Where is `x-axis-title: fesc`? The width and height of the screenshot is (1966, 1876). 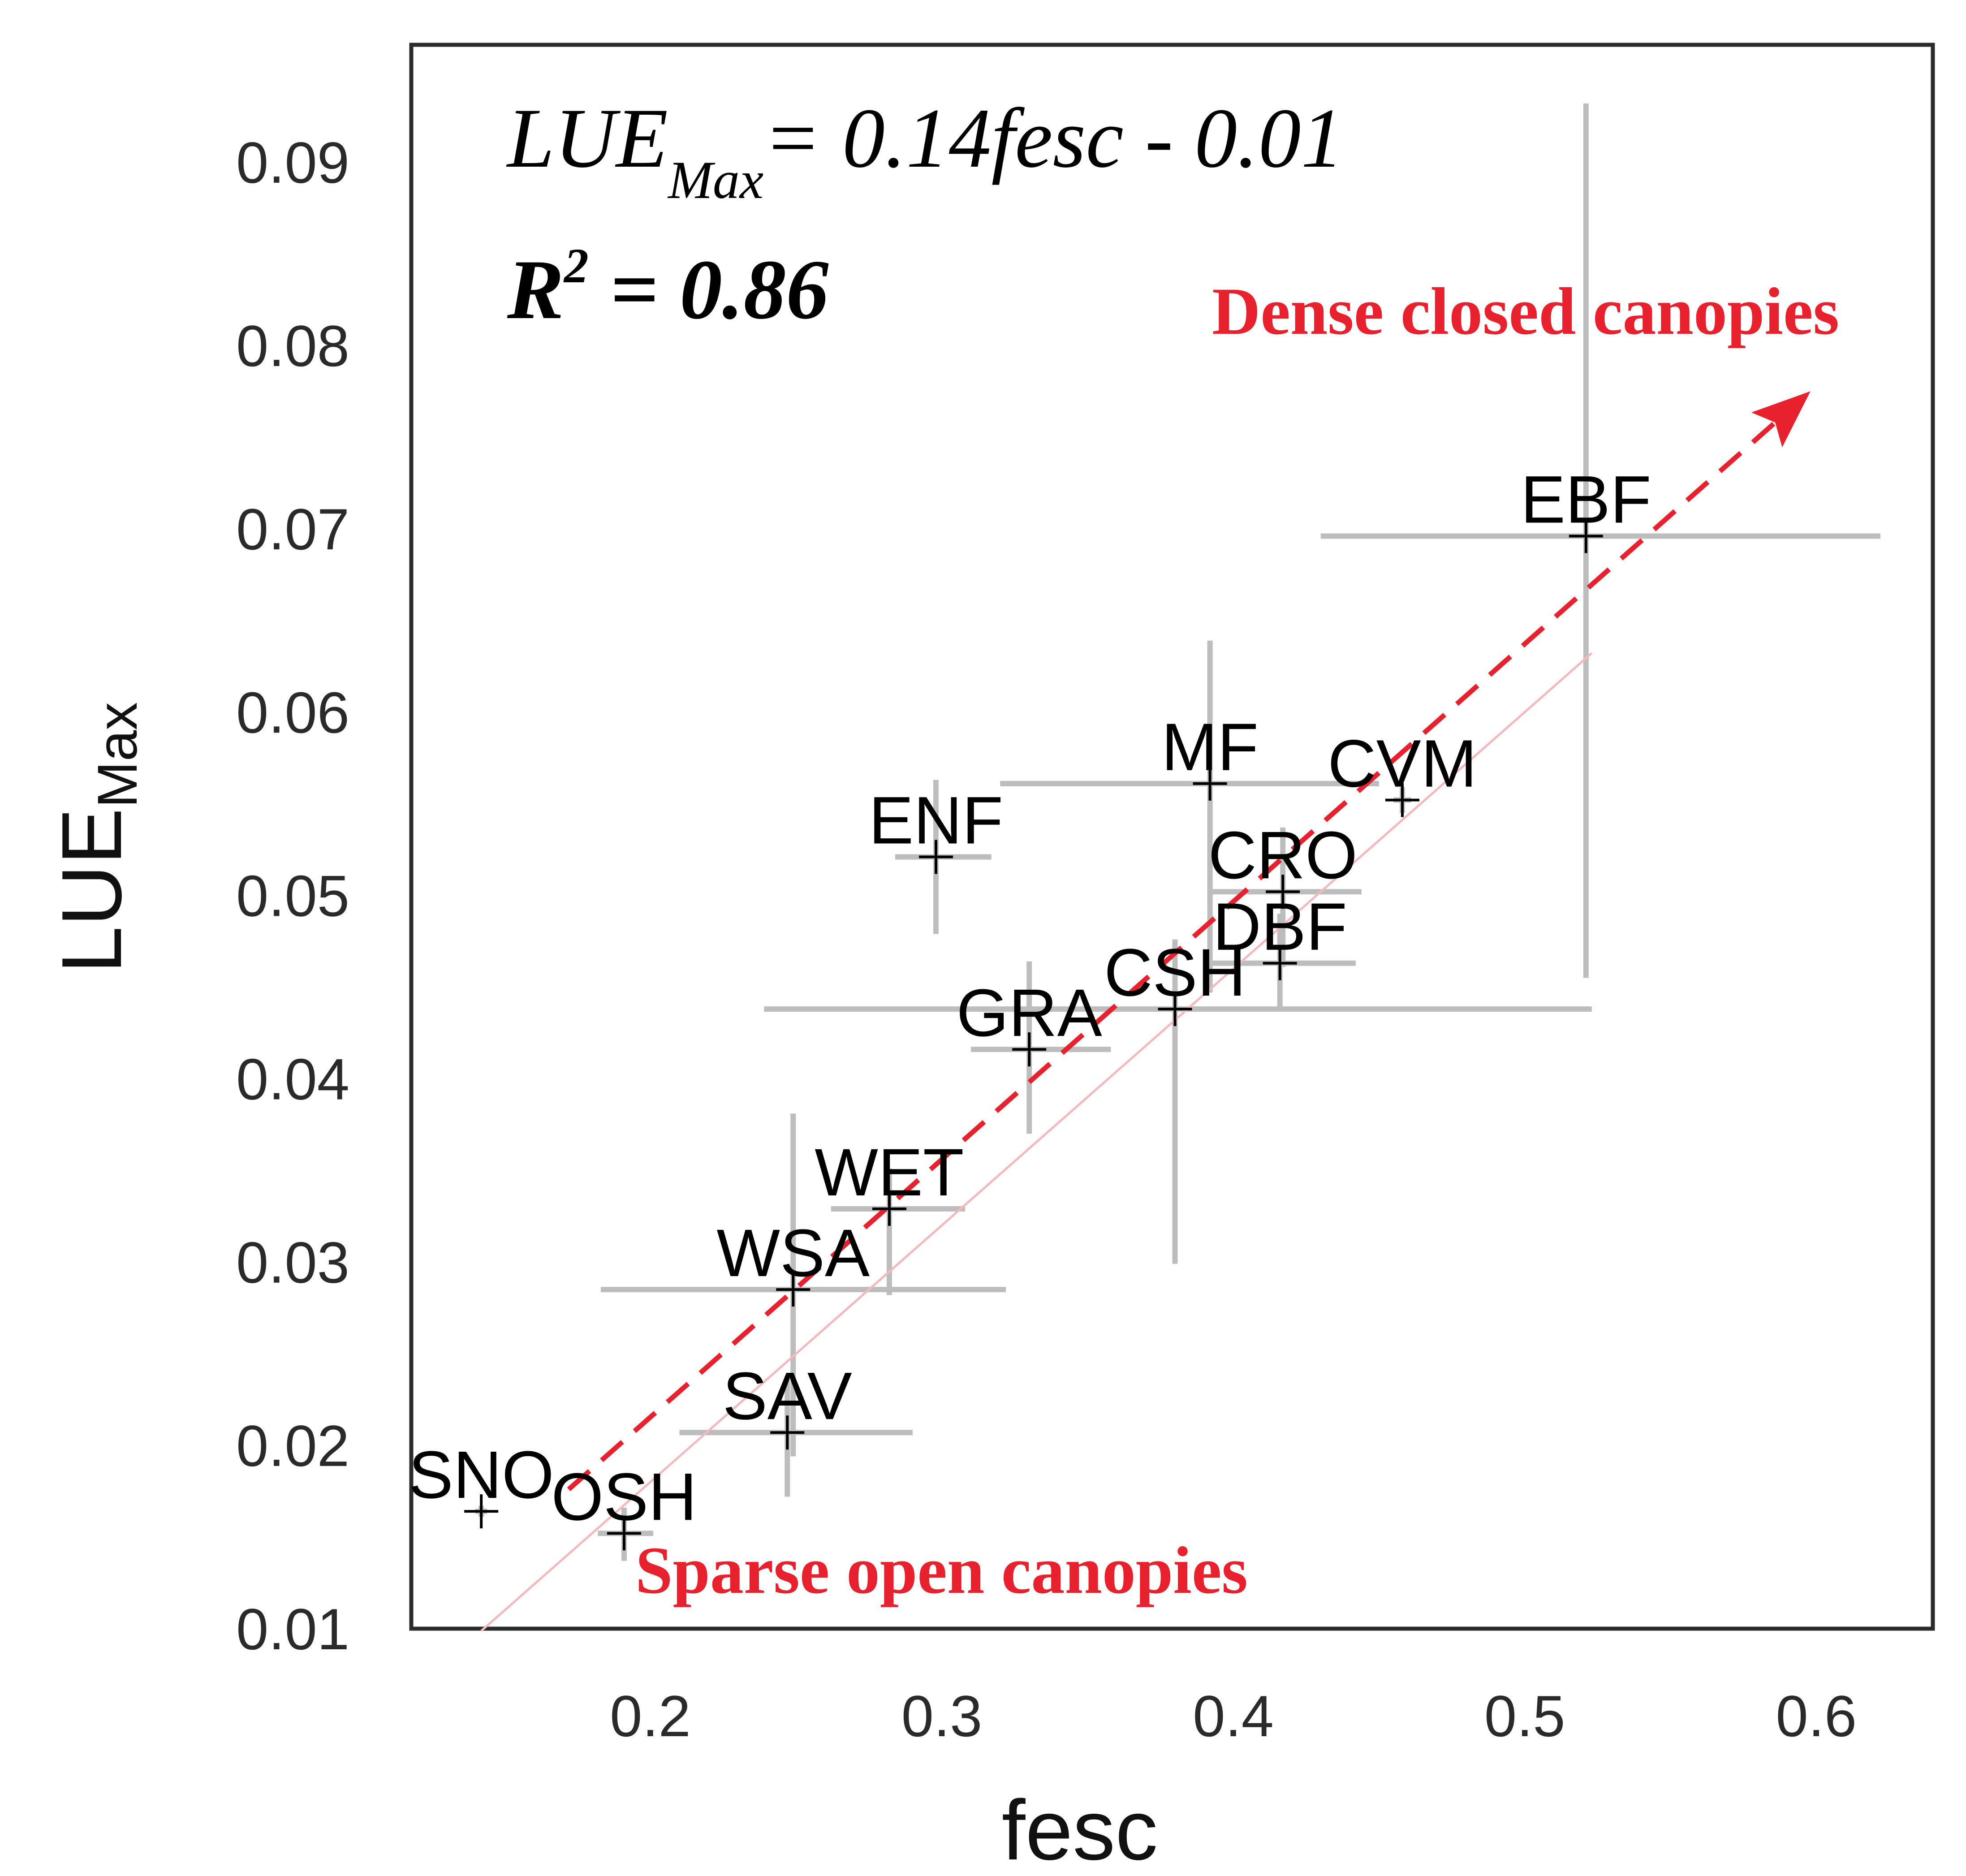
x-axis-title: fesc is located at coordinates (1080, 1829).